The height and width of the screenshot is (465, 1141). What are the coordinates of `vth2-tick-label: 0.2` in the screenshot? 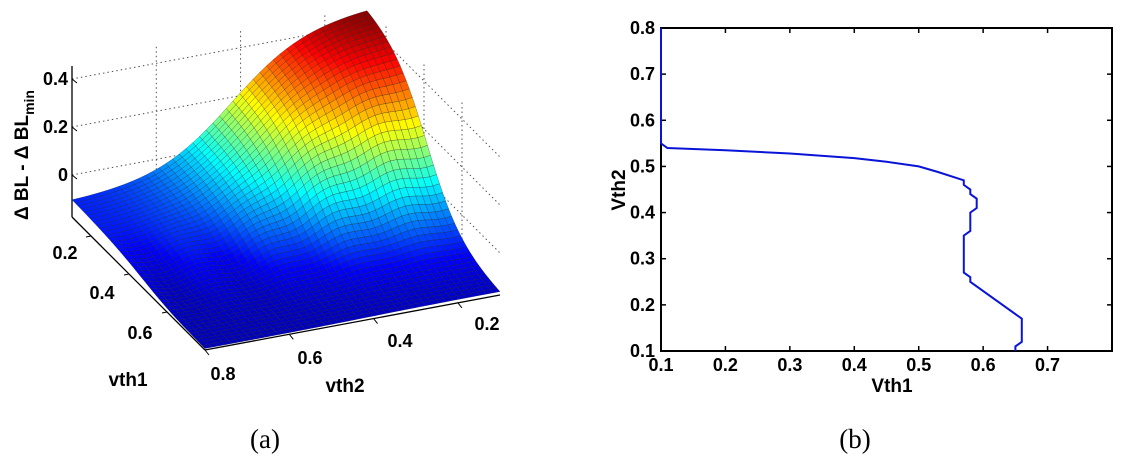 It's located at (486, 324).